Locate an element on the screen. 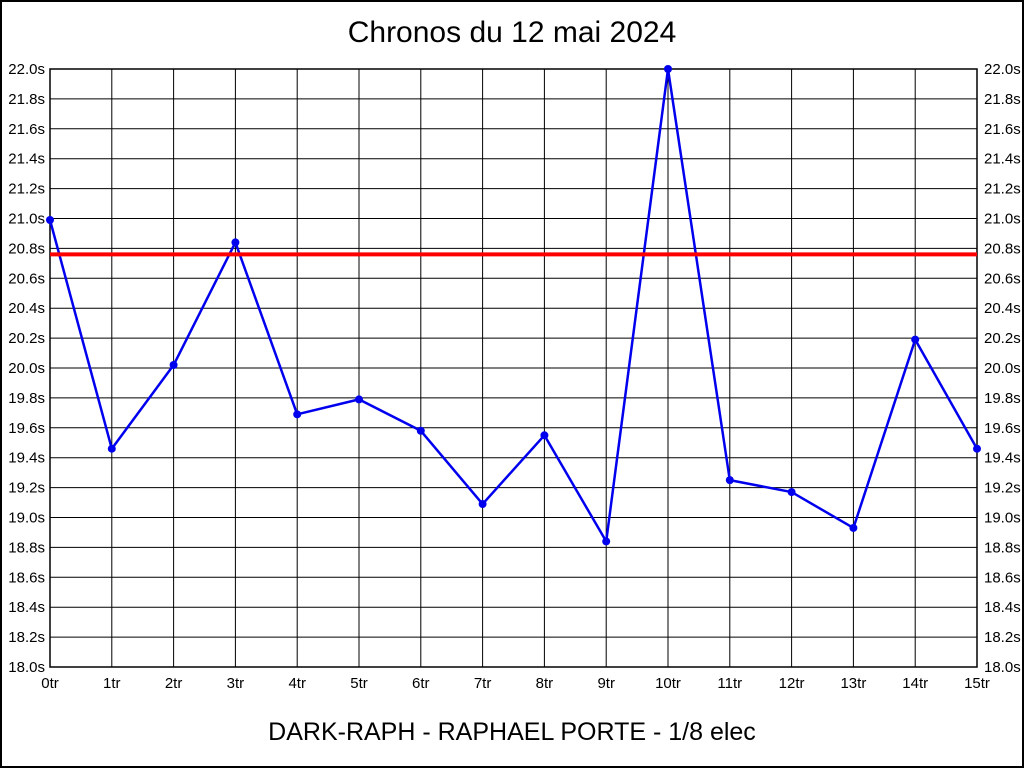 This screenshot has height=768, width=1024. x-tick-label: 10tr is located at coordinates (668, 683).